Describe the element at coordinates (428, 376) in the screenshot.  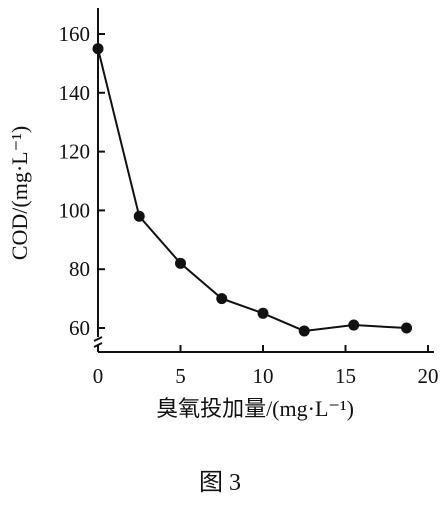
I see `x-tick-label: 20` at that location.